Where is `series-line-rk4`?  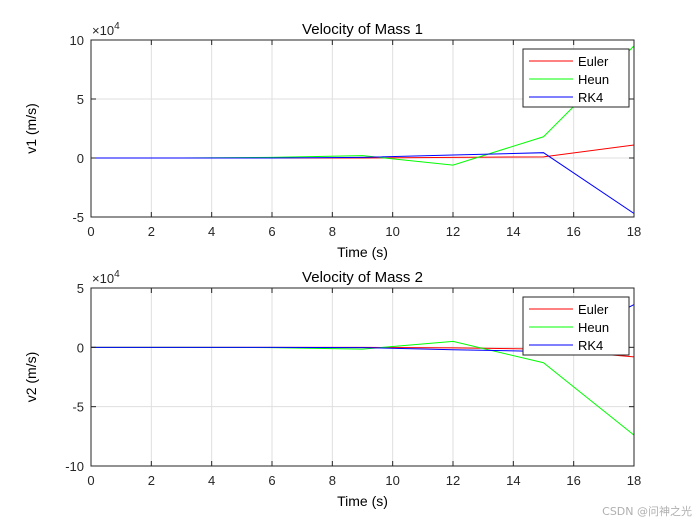 series-line-rk4 is located at coordinates (362, 183).